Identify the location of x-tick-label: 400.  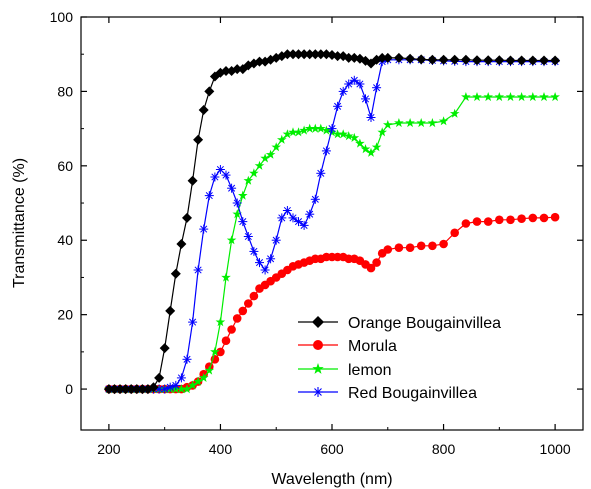
(221, 449).